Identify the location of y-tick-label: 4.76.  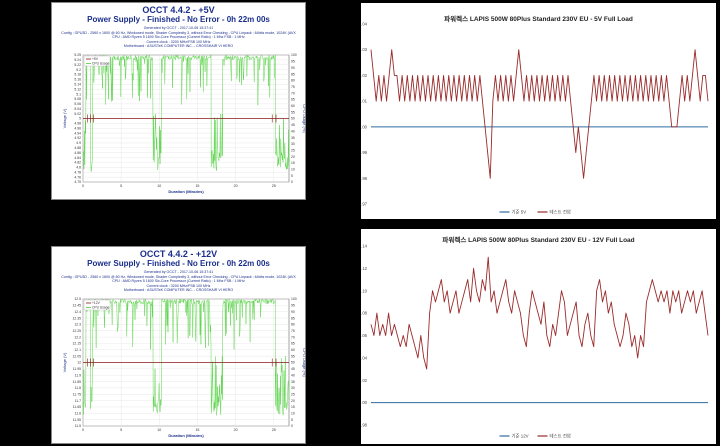
(77, 177).